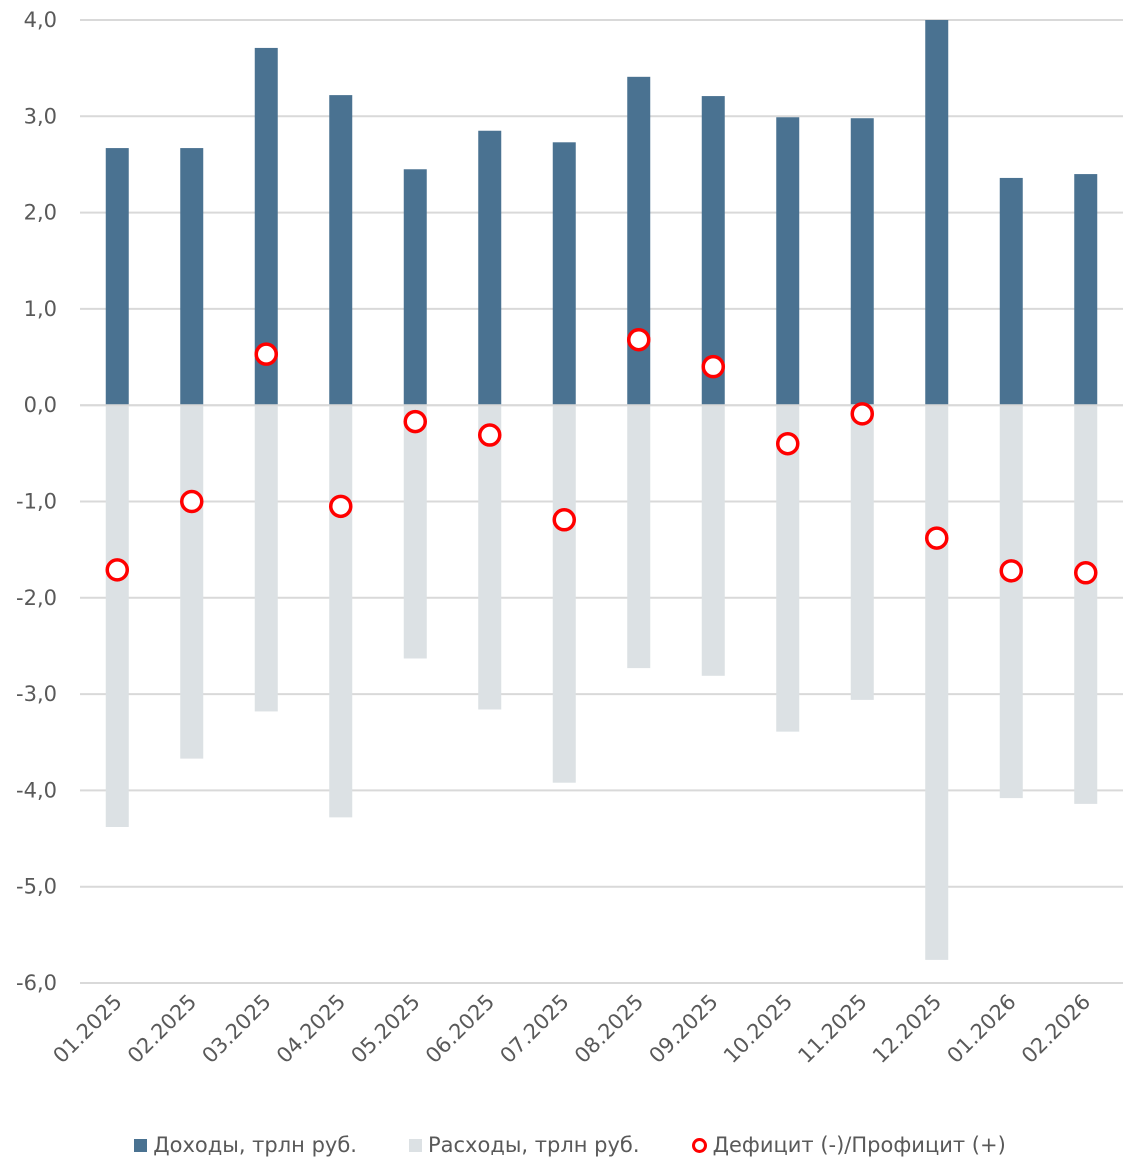  Describe the element at coordinates (36, 598) in the screenshot. I see `y-tick-label: -2,0` at that location.